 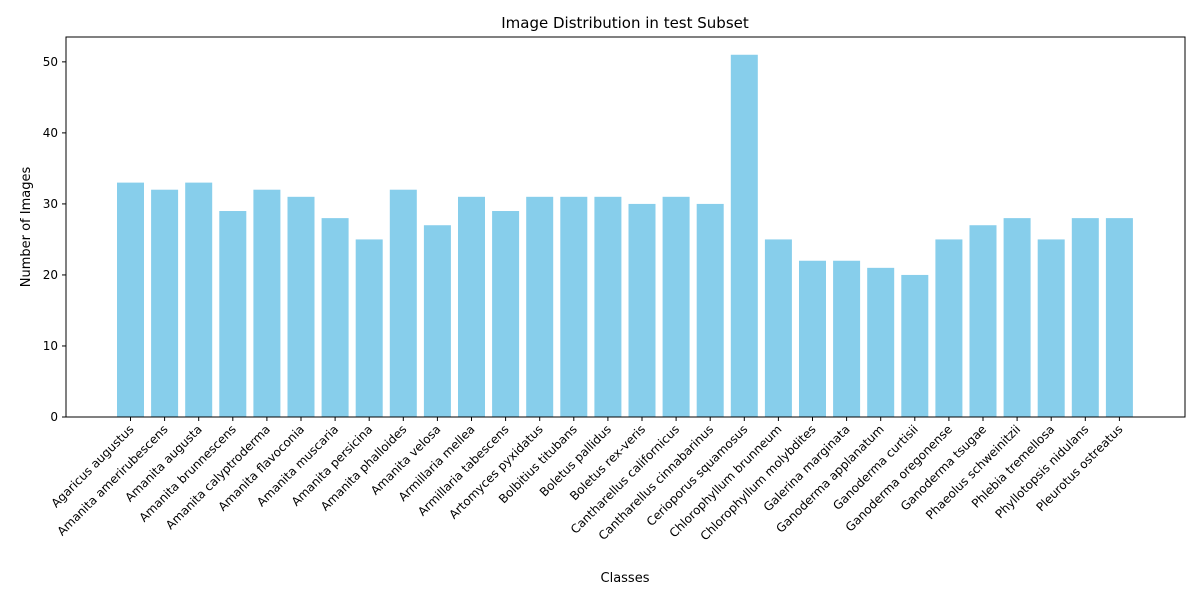 I want to click on y-tick-label: 50, so click(x=50, y=62).